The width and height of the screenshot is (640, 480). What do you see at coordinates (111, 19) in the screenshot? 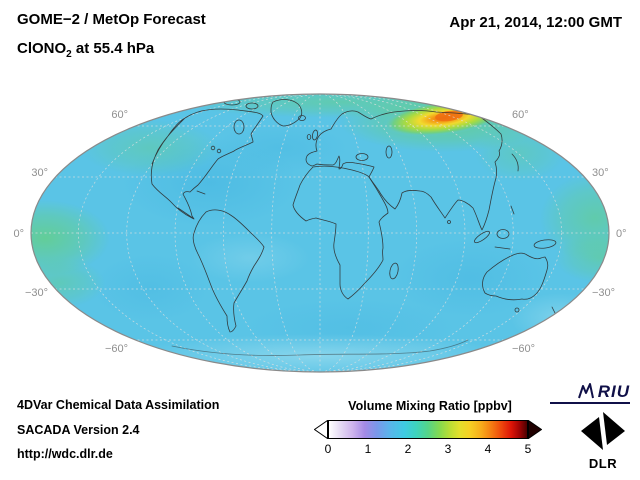
I see `title-line1: GOME−2 / MetOp Forecast` at bounding box center [111, 19].